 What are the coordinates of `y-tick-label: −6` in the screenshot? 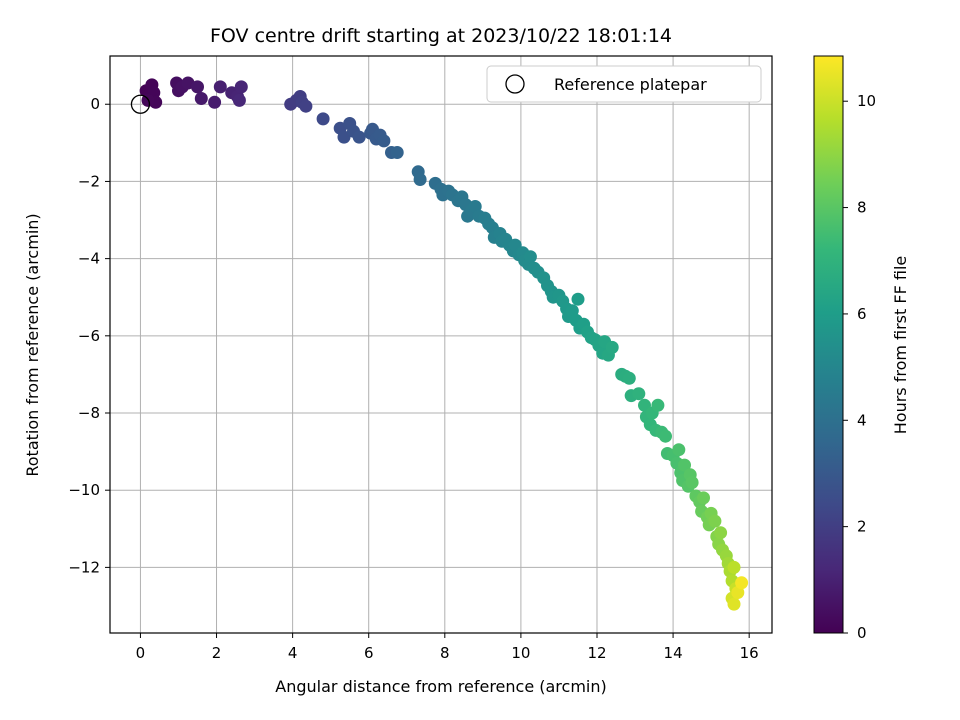 It's located at (89, 336).